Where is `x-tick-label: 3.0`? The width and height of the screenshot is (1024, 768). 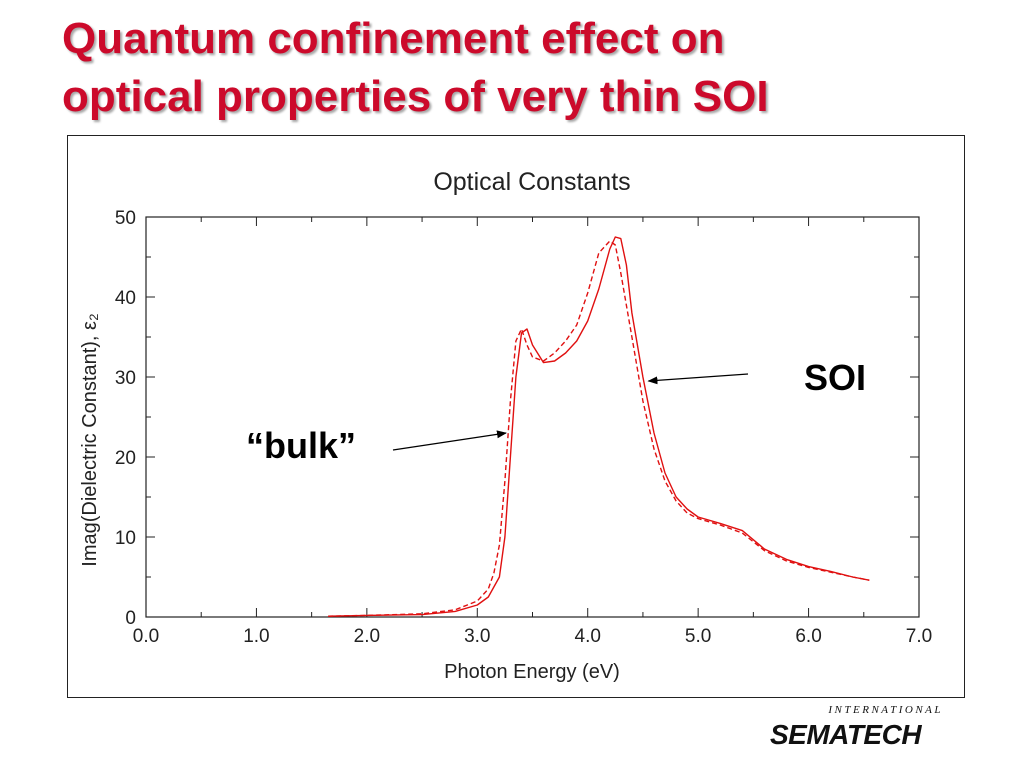
x-tick-label: 3.0 is located at coordinates (477, 636).